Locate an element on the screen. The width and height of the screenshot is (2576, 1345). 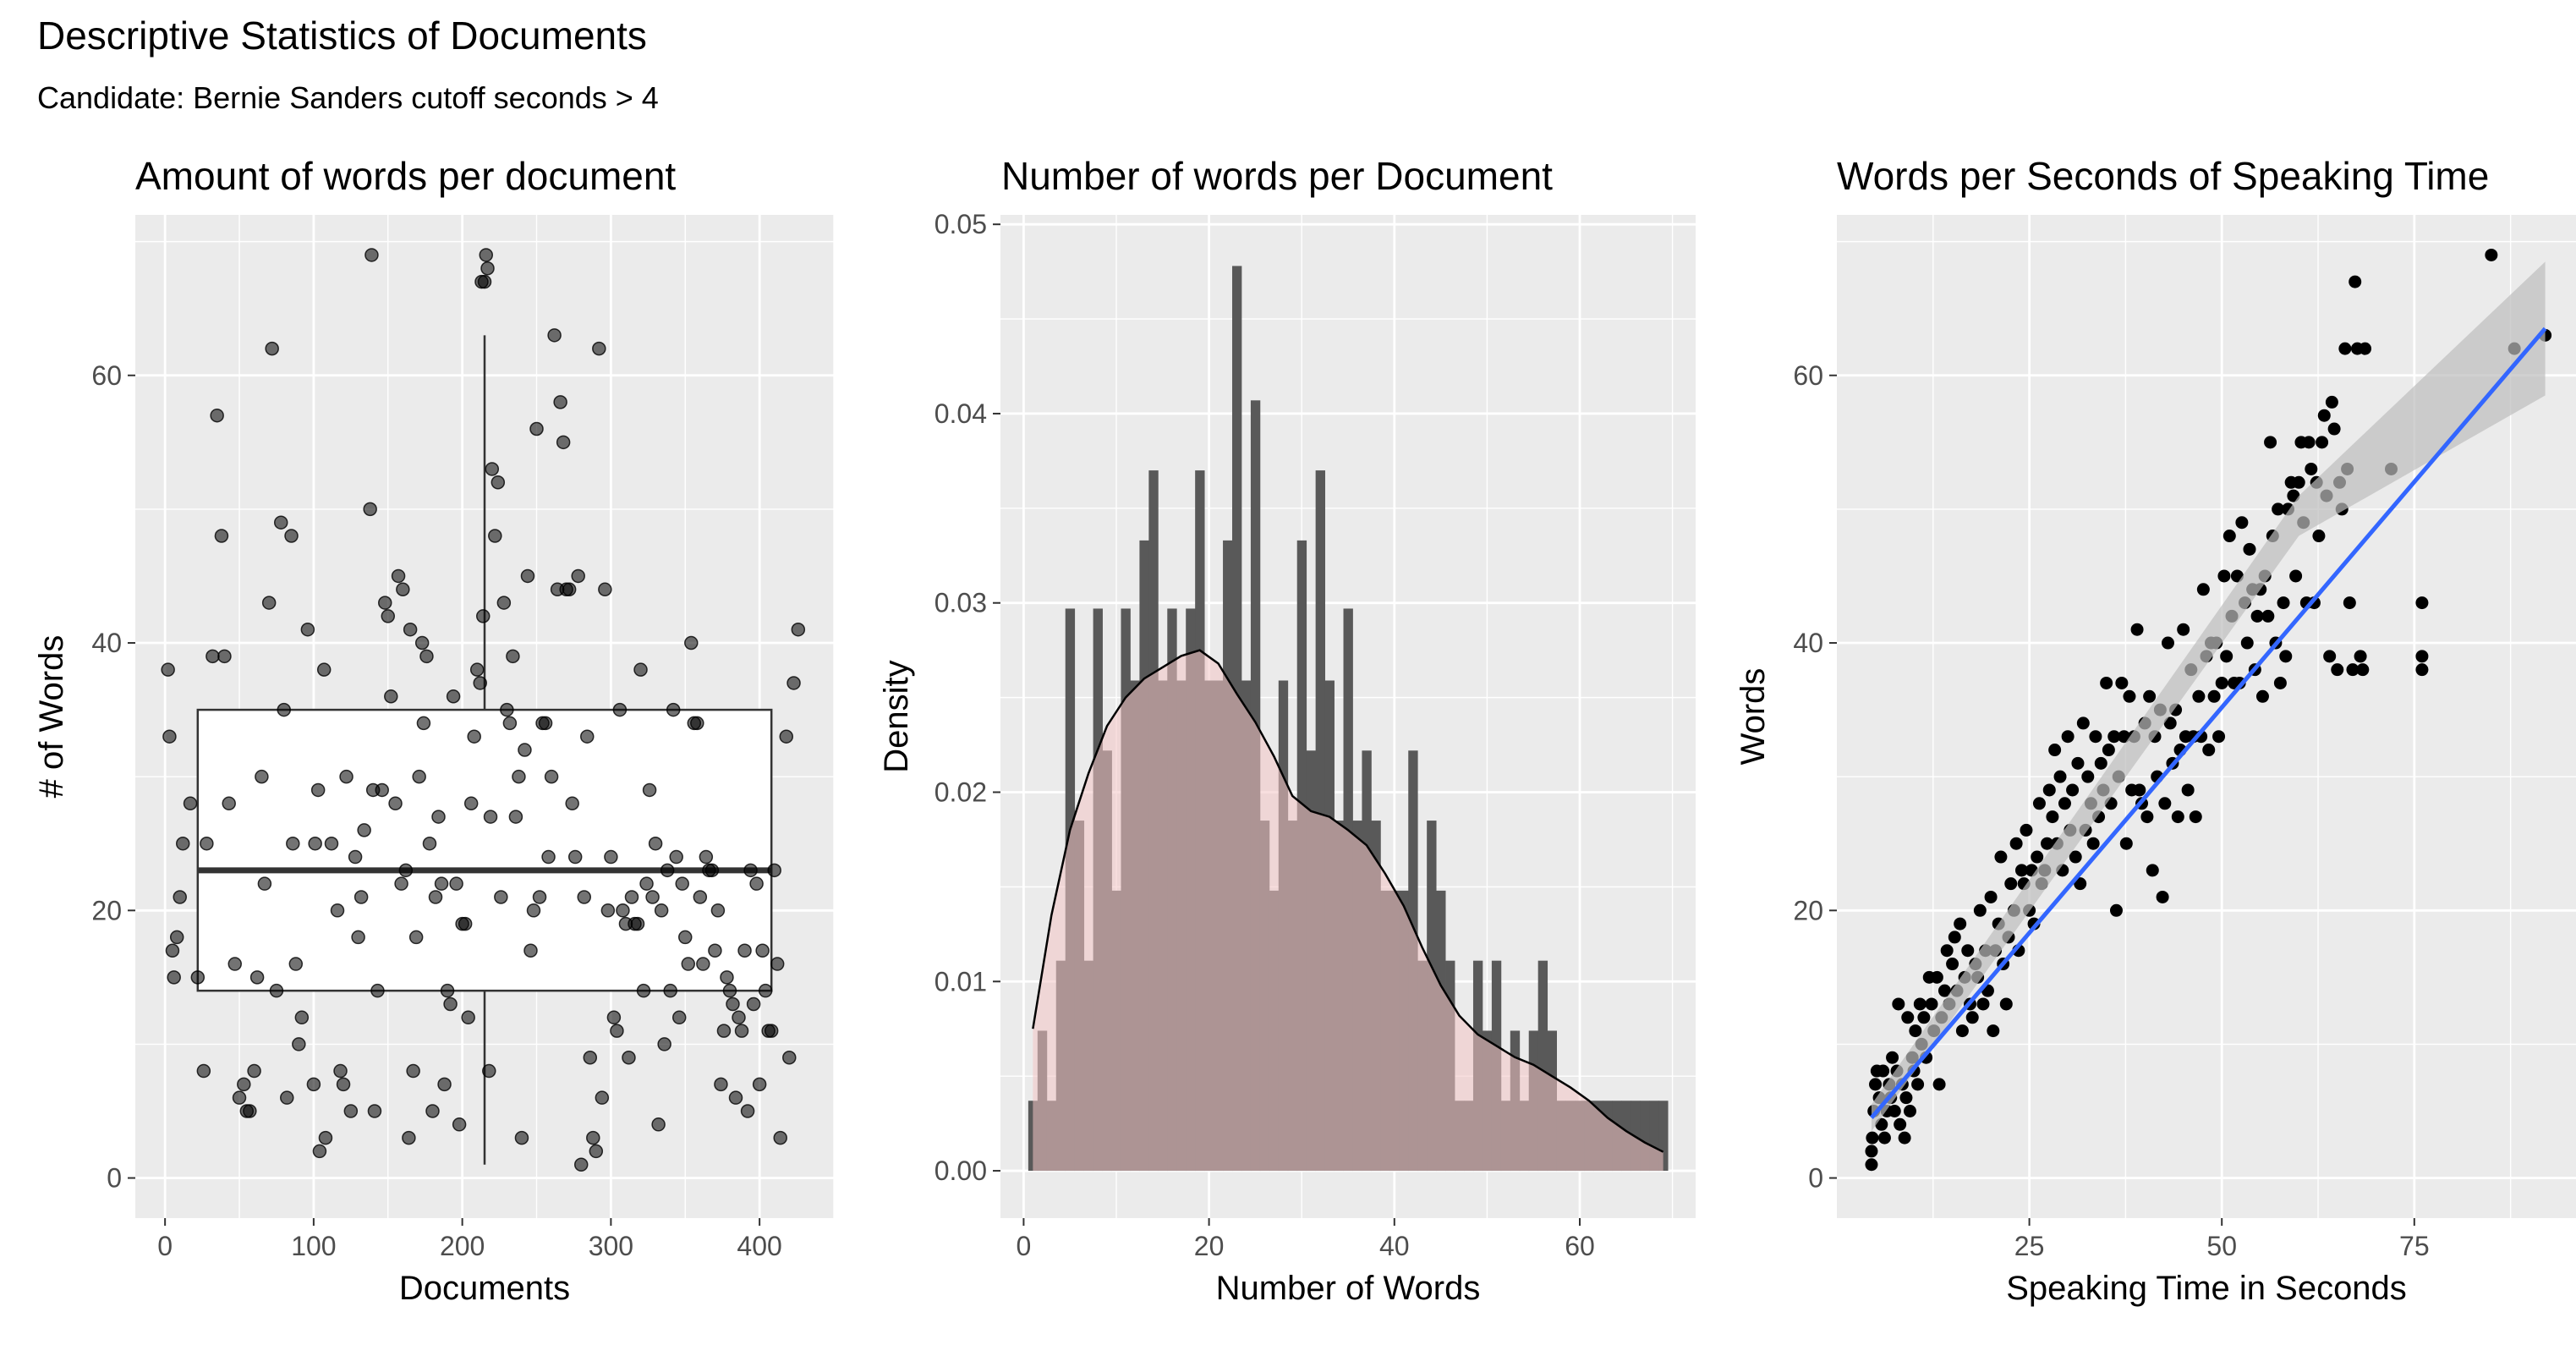
x-tick-label: 0 is located at coordinates (165, 1246).